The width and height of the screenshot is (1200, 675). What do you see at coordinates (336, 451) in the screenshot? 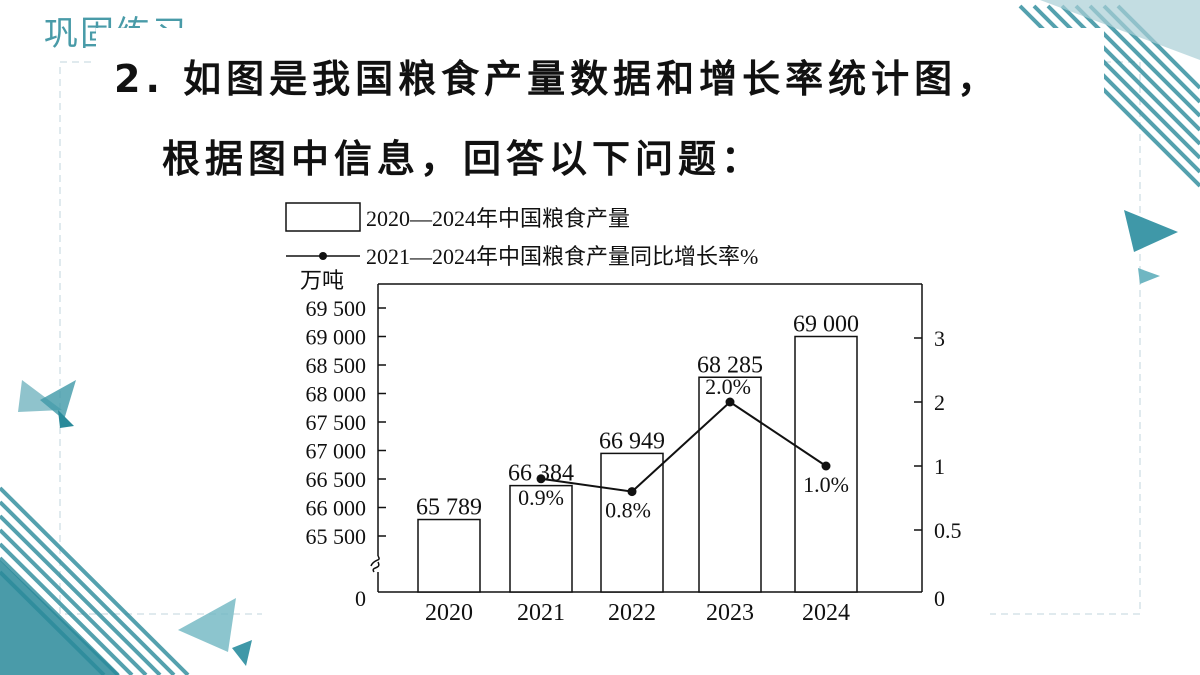
I see `left-tick-label: 67 000` at bounding box center [336, 451].